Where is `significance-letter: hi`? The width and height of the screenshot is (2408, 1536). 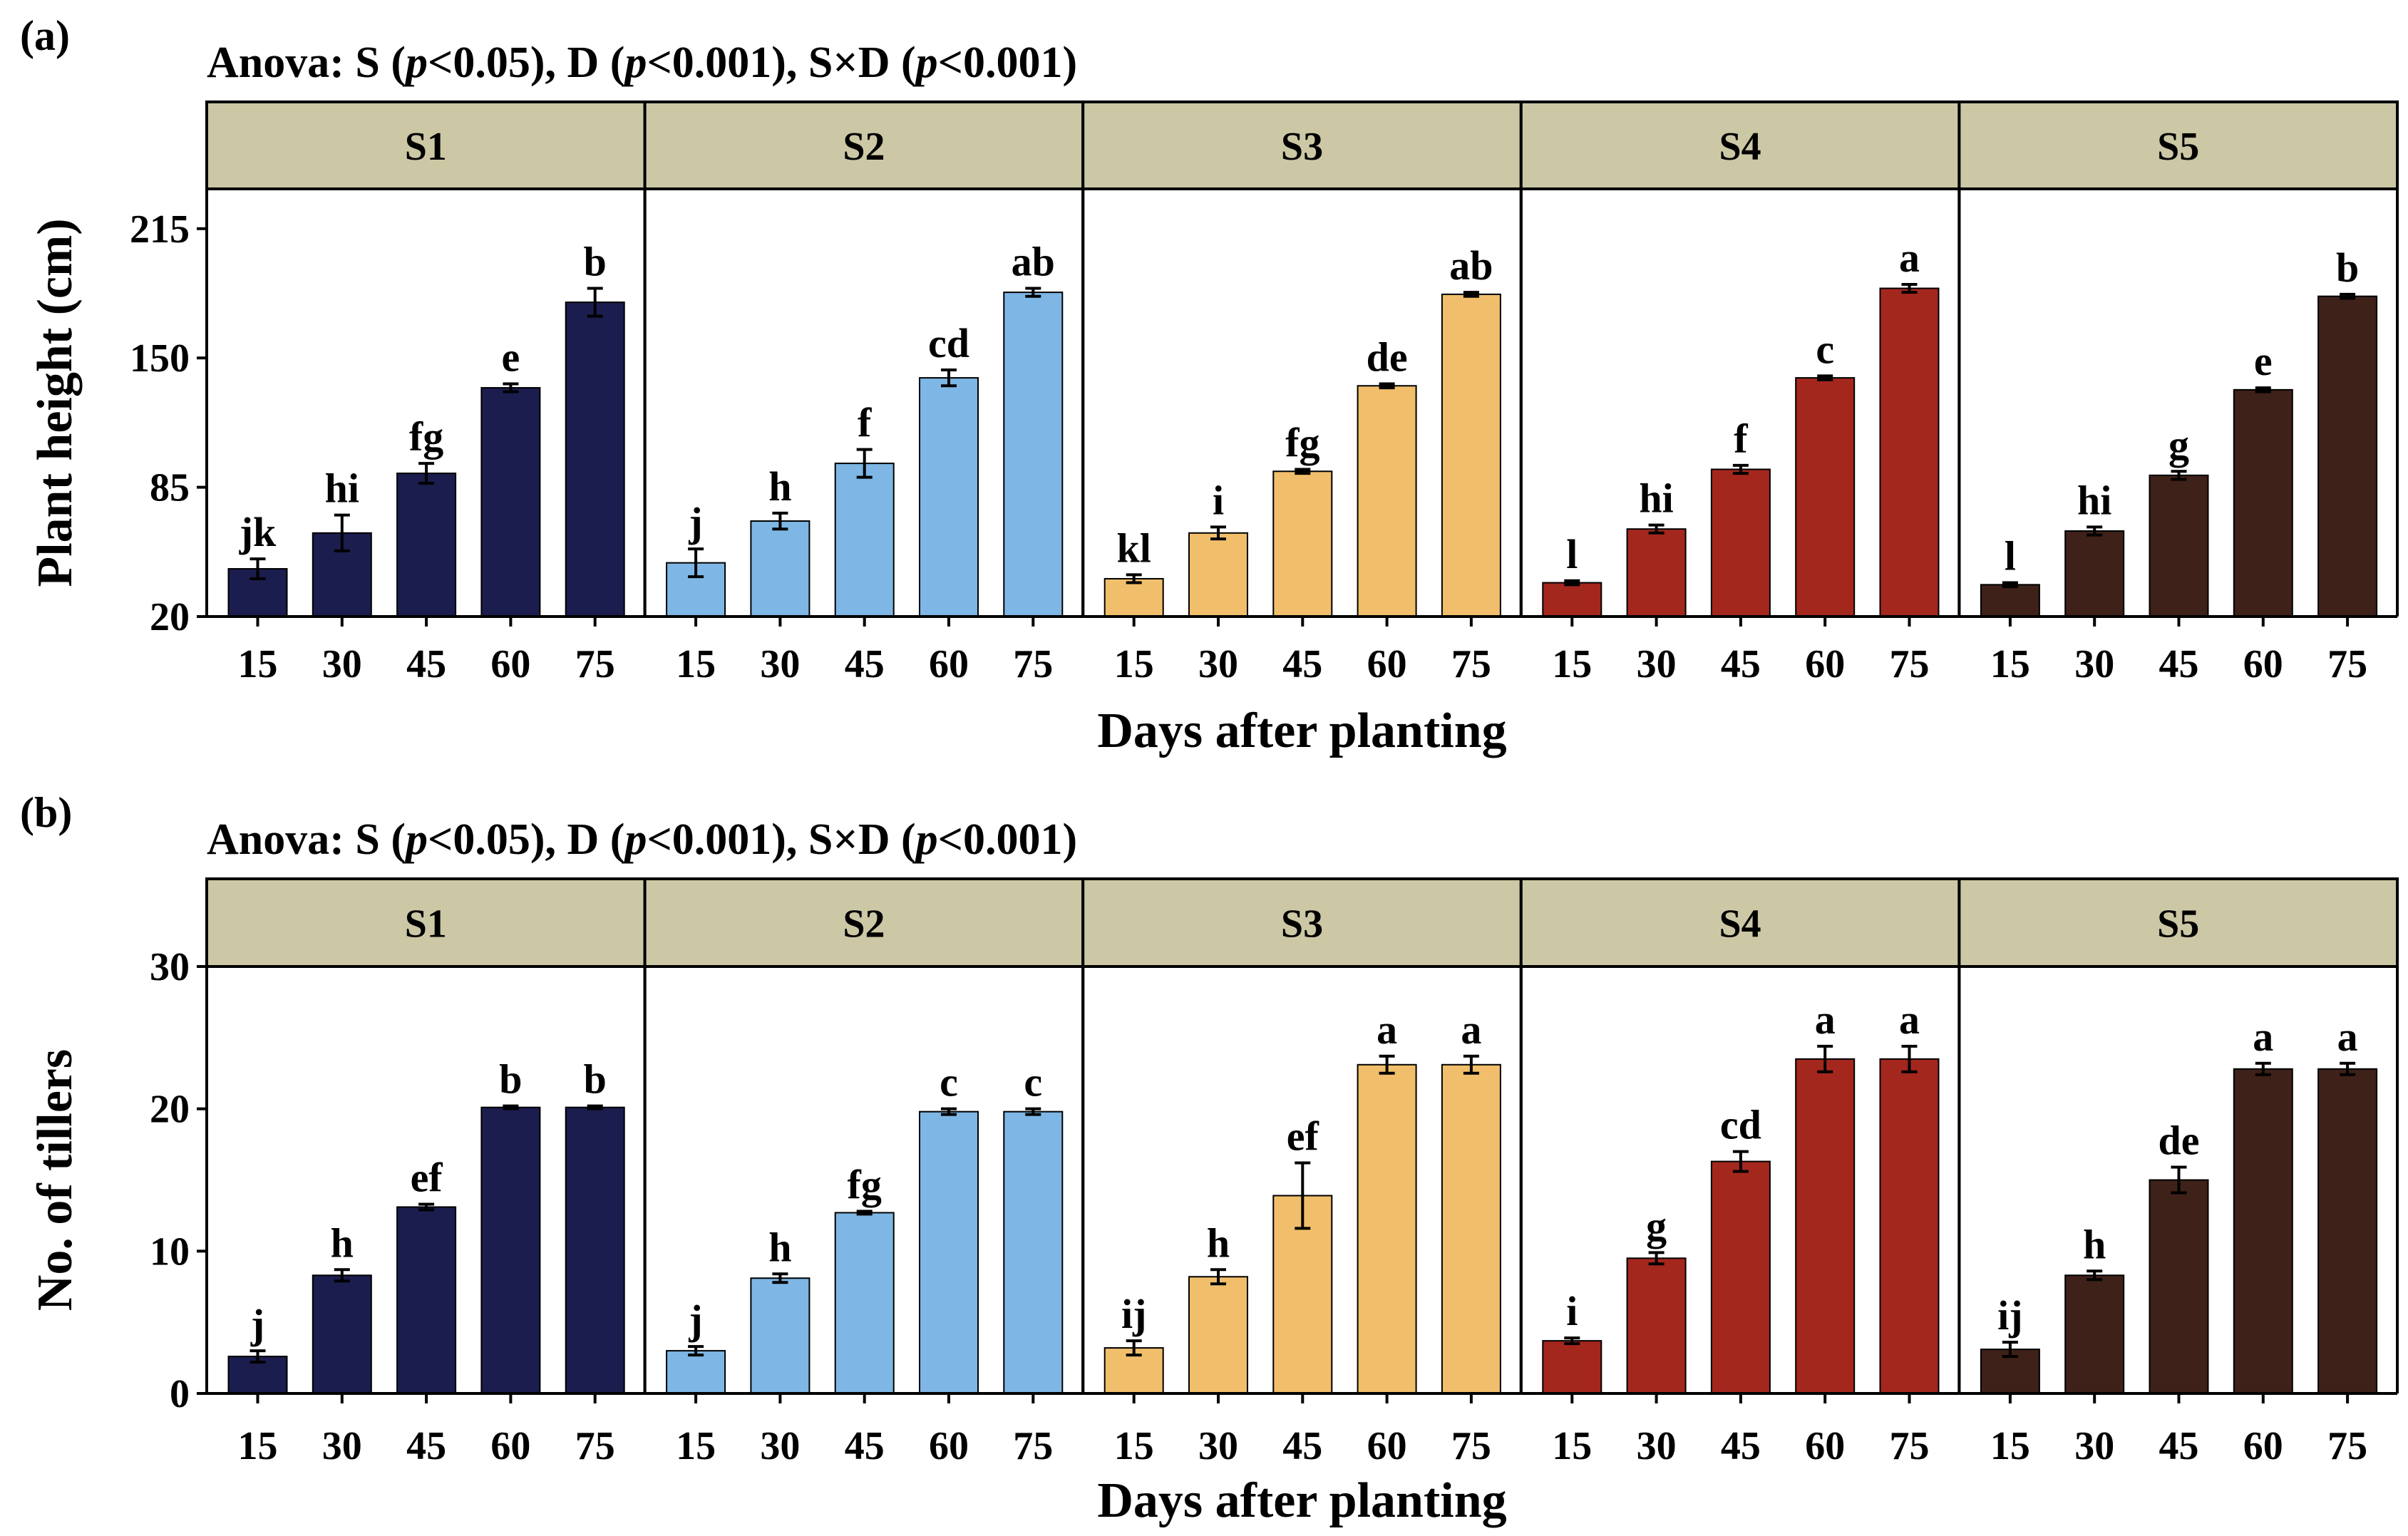 significance-letter: hi is located at coordinates (1656, 498).